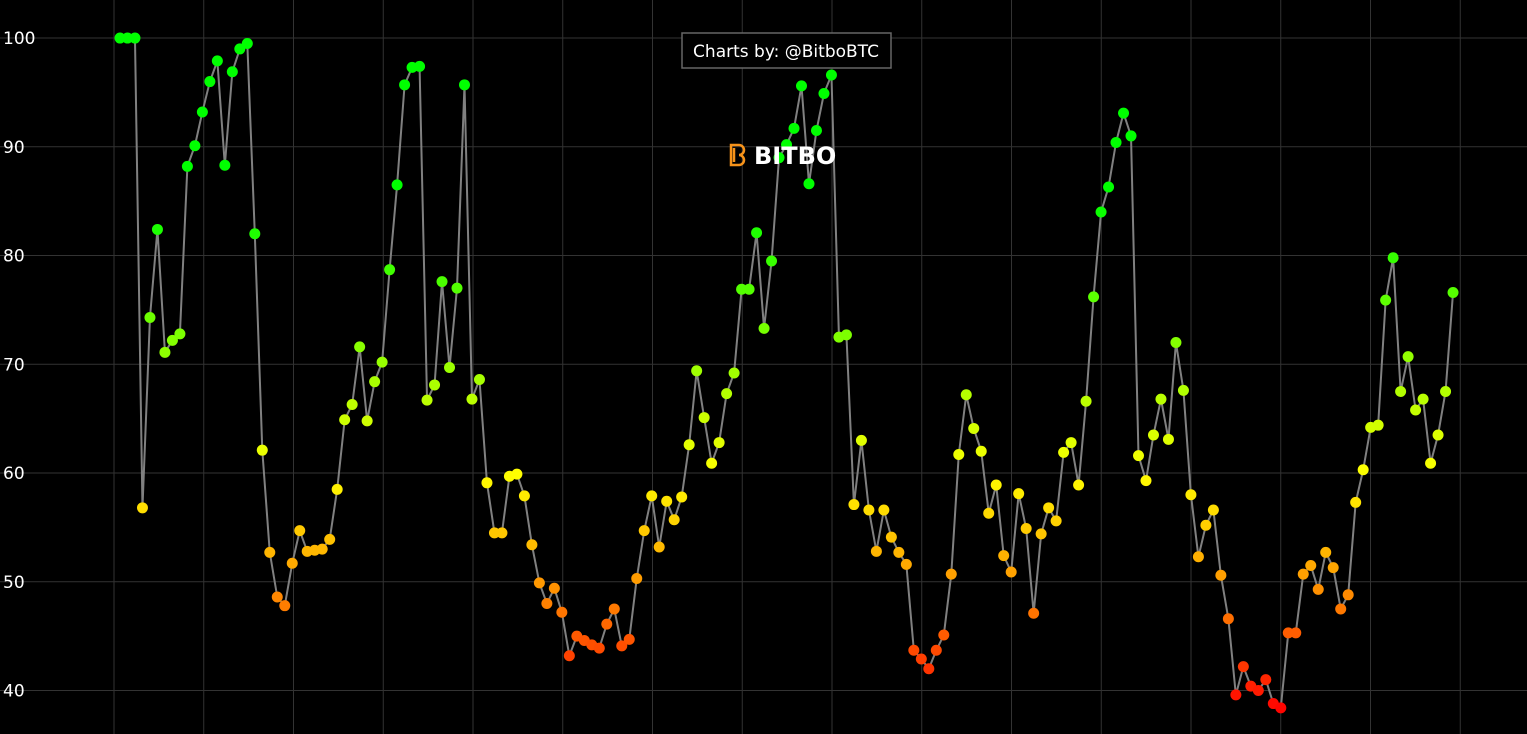 The image size is (1527, 734). Describe the element at coordinates (782, 156) in the screenshot. I see `watermark-group: BITBO` at that location.